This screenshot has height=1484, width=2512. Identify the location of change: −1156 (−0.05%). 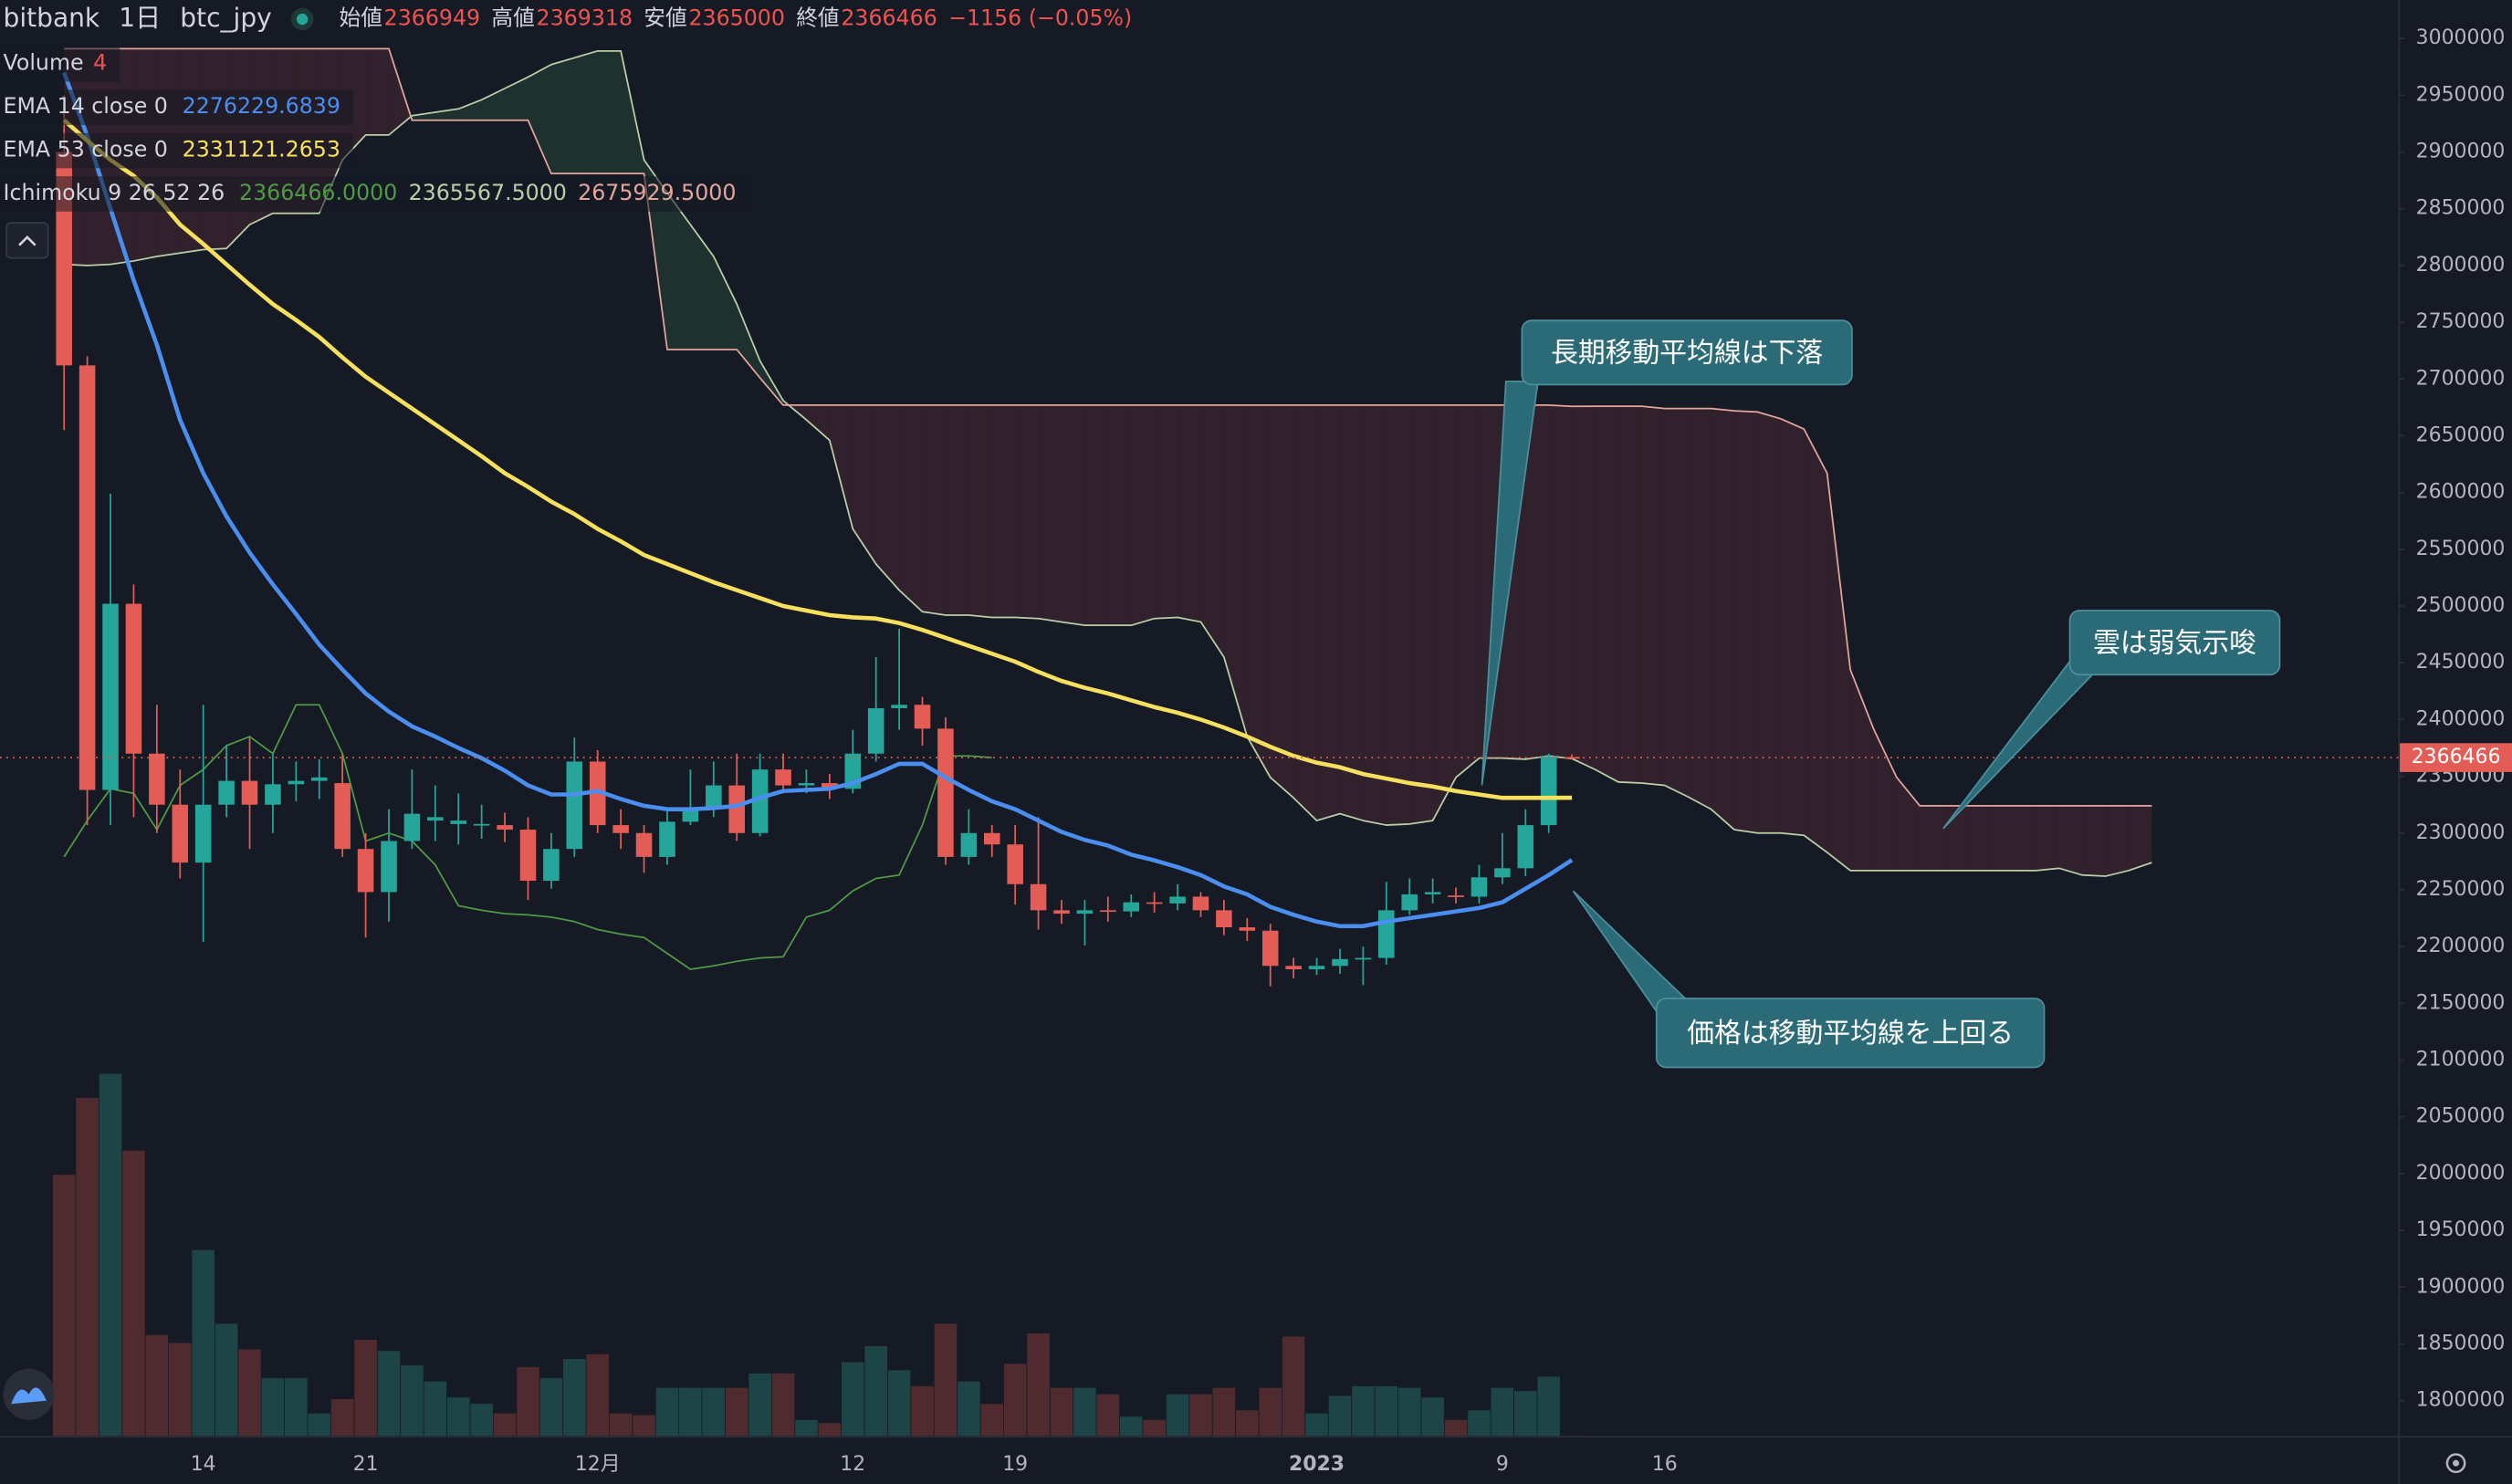
(1040, 18).